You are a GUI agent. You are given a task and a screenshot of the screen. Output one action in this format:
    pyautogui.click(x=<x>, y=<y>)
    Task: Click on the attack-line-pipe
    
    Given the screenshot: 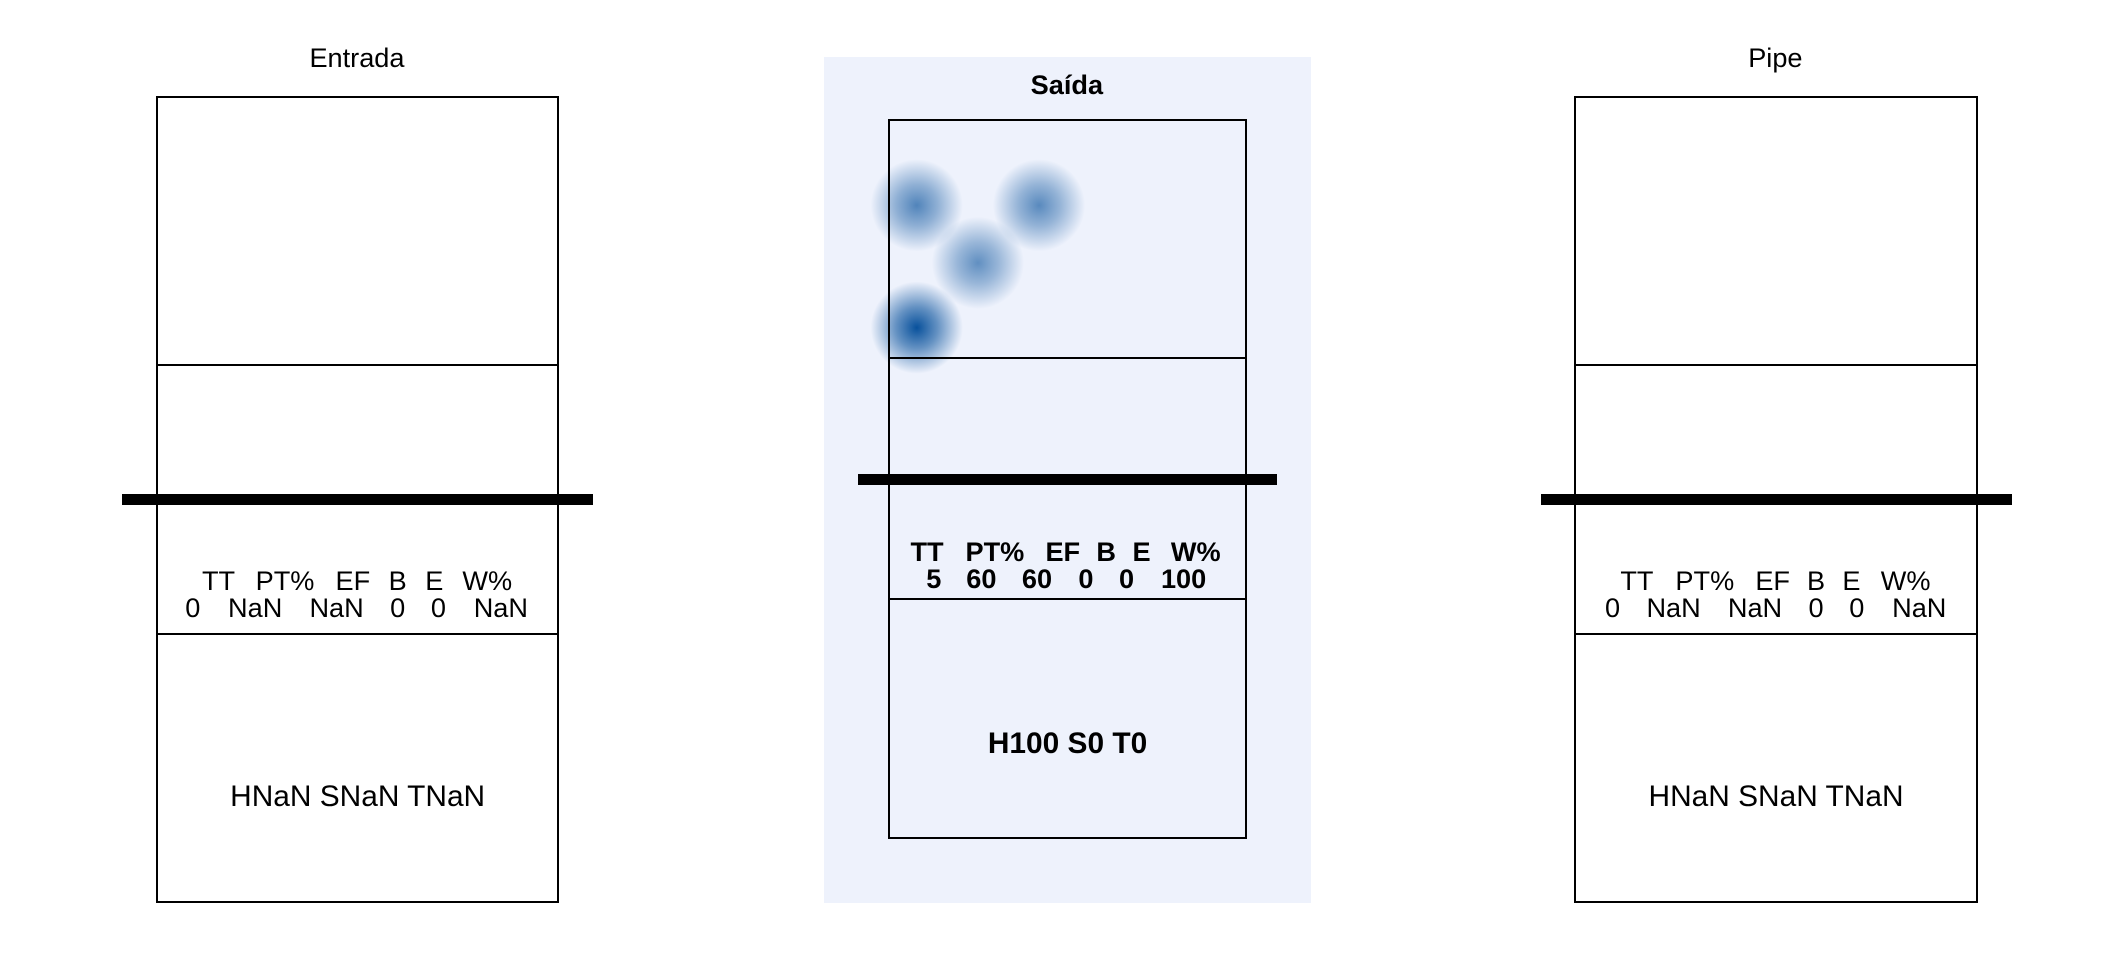 What is the action you would take?
    pyautogui.click(x=1776, y=365)
    